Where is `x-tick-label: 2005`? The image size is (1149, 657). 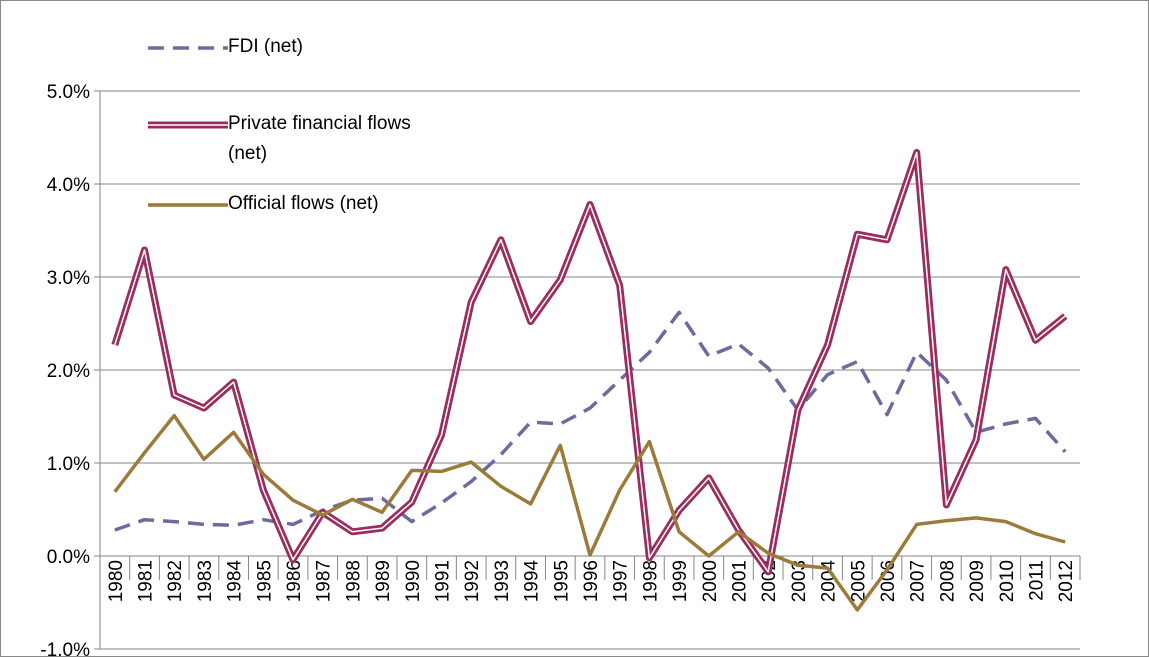 x-tick-label: 2005 is located at coordinates (858, 581).